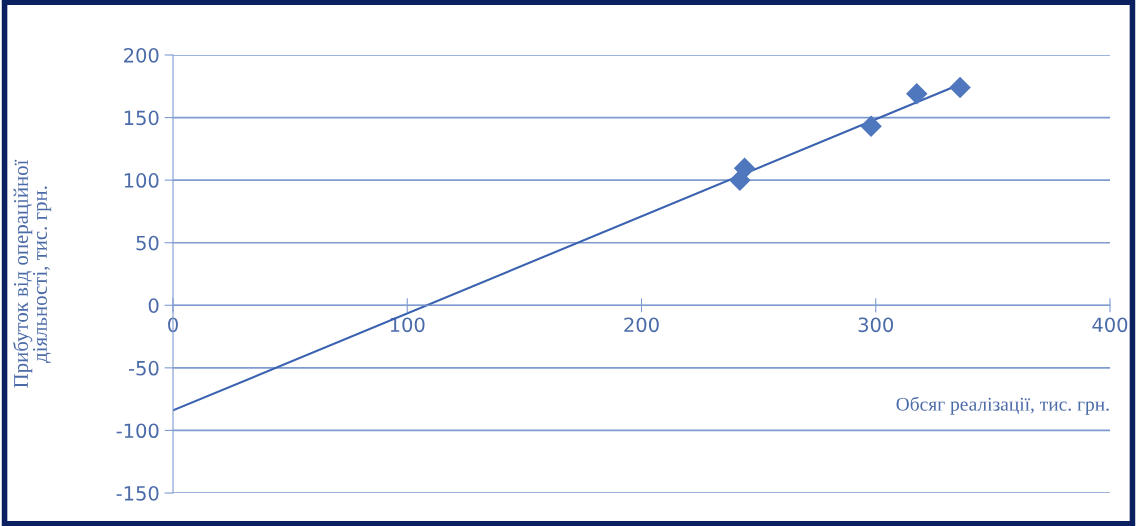  What do you see at coordinates (876, 325) in the screenshot?
I see `x-tick-label: 300` at bounding box center [876, 325].